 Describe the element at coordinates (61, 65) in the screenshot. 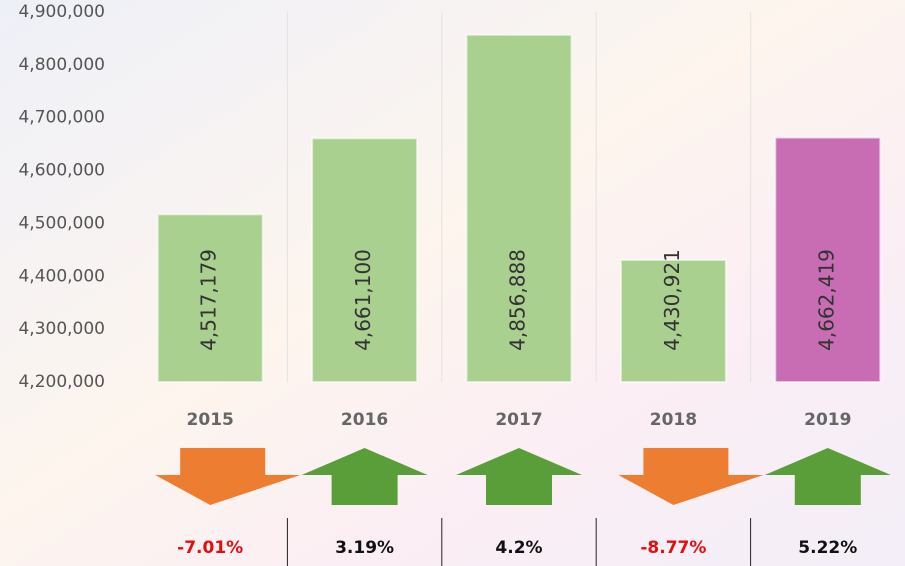

I see `y-tick-label: 4,800,000` at that location.